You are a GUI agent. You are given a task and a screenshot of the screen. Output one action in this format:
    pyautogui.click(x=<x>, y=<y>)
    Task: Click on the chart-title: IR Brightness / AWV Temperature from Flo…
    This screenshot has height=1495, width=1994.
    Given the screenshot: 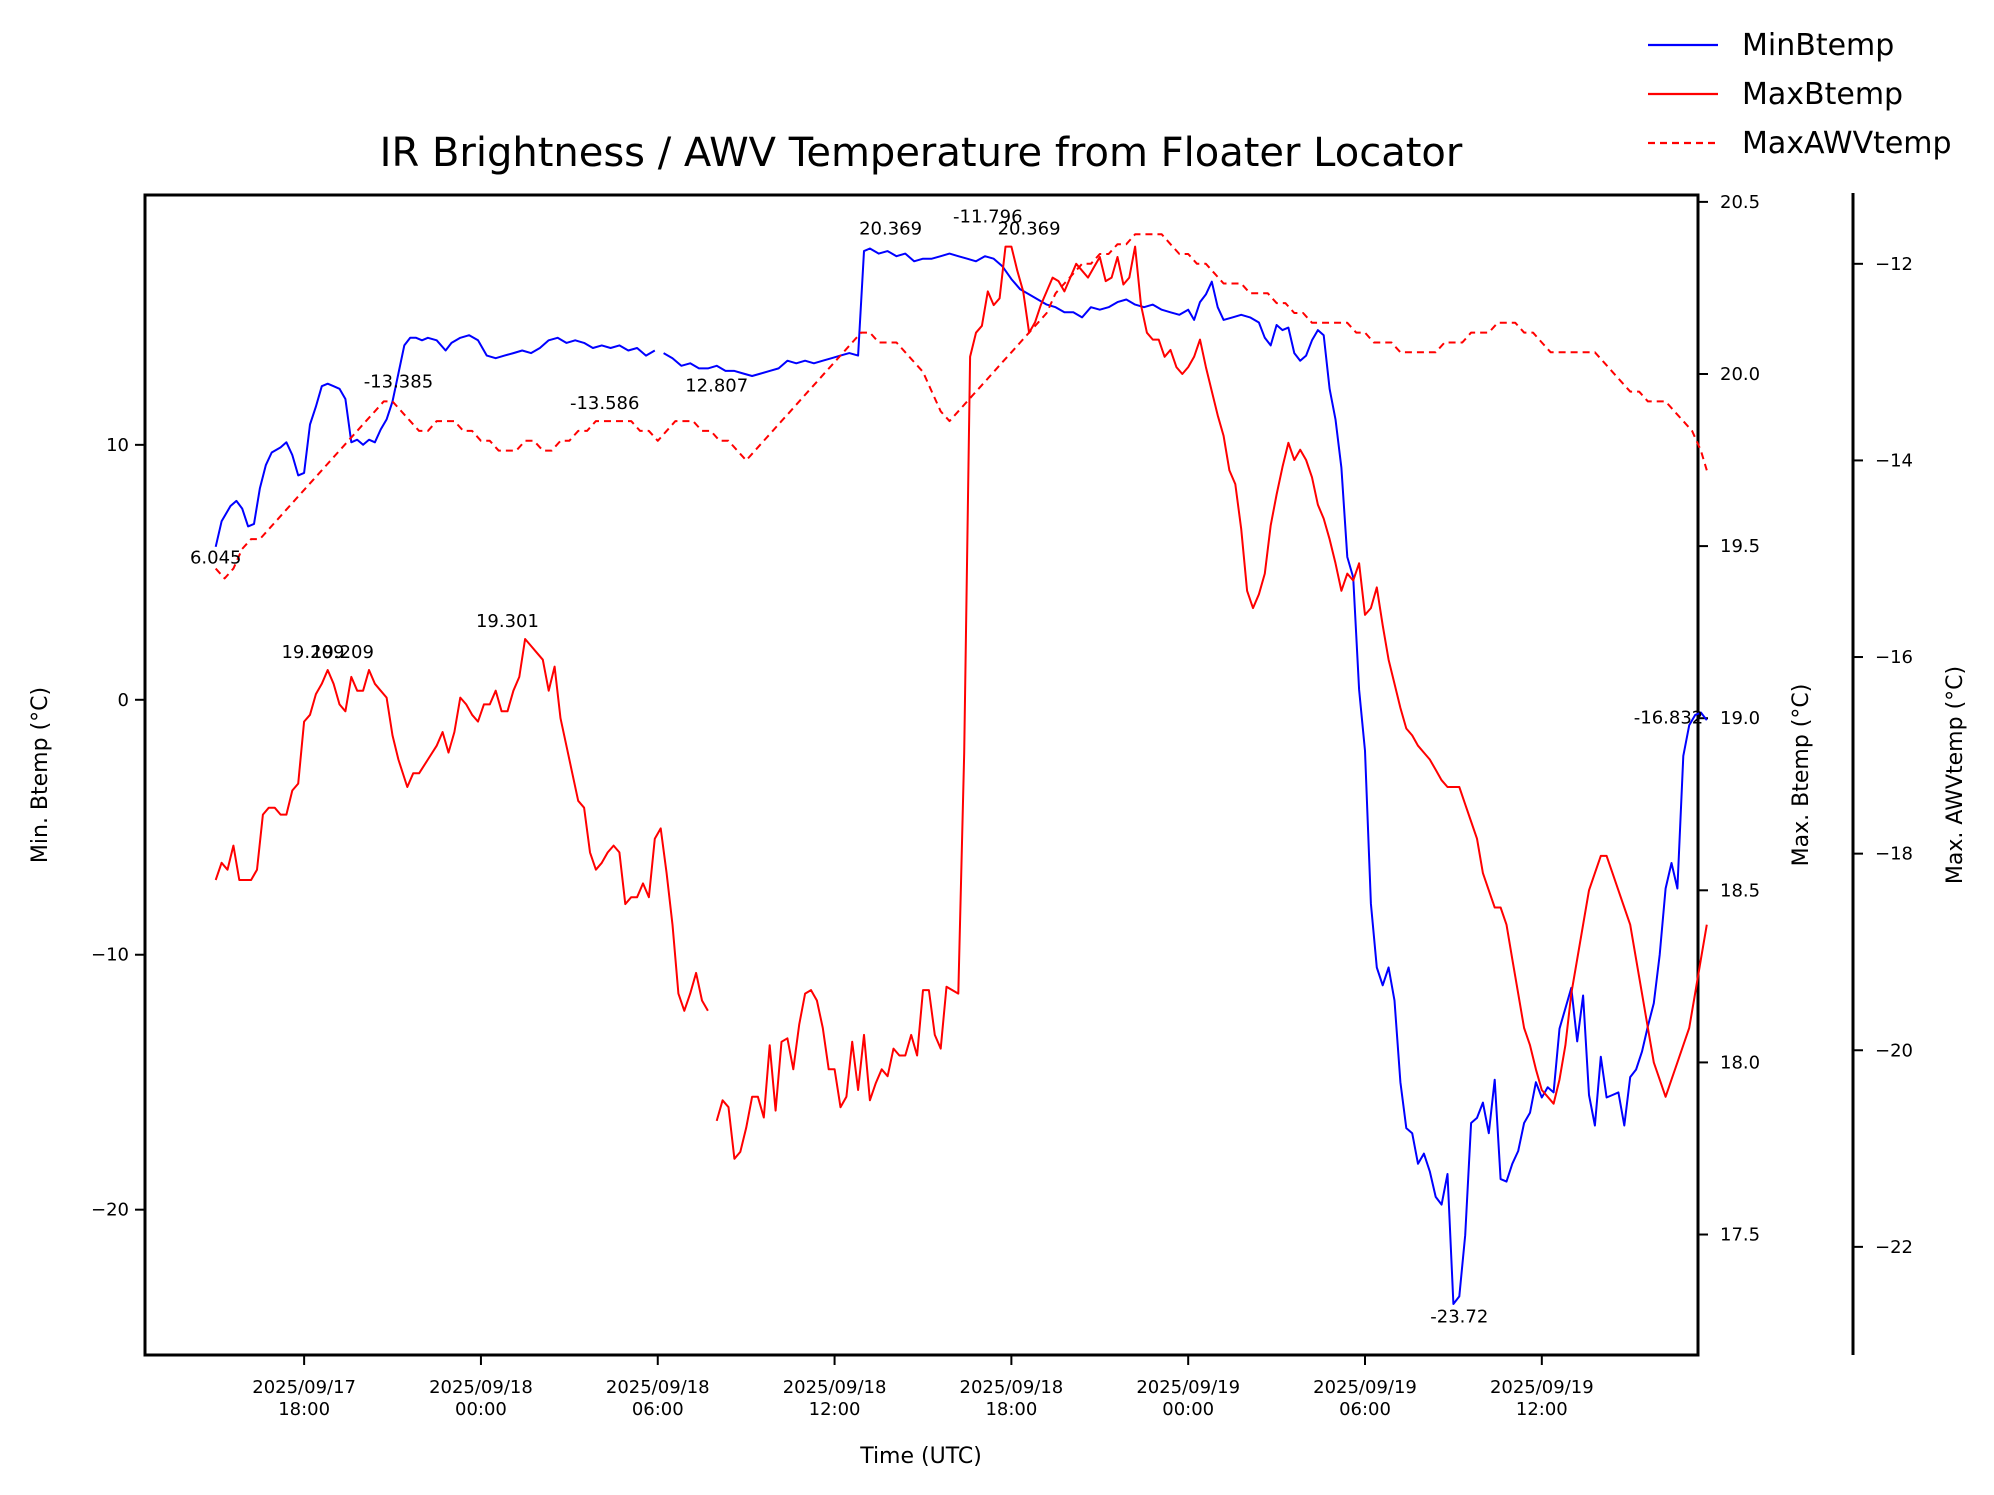 What is the action you would take?
    pyautogui.click(x=921, y=153)
    